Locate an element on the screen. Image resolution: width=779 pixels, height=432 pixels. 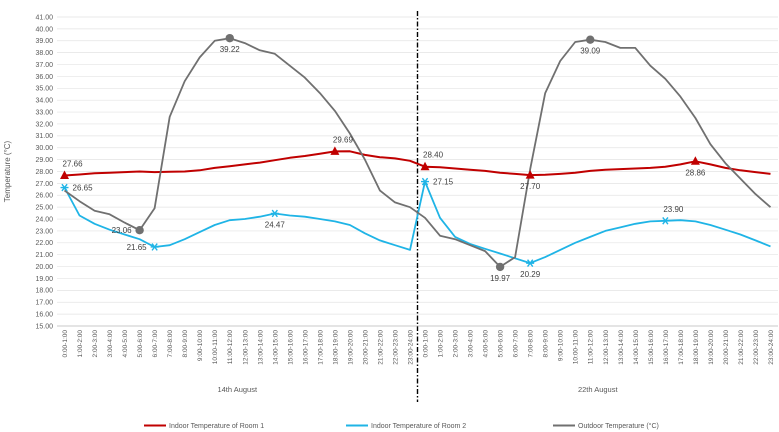
x-group-label: 14th August is located at coordinates (237, 389).